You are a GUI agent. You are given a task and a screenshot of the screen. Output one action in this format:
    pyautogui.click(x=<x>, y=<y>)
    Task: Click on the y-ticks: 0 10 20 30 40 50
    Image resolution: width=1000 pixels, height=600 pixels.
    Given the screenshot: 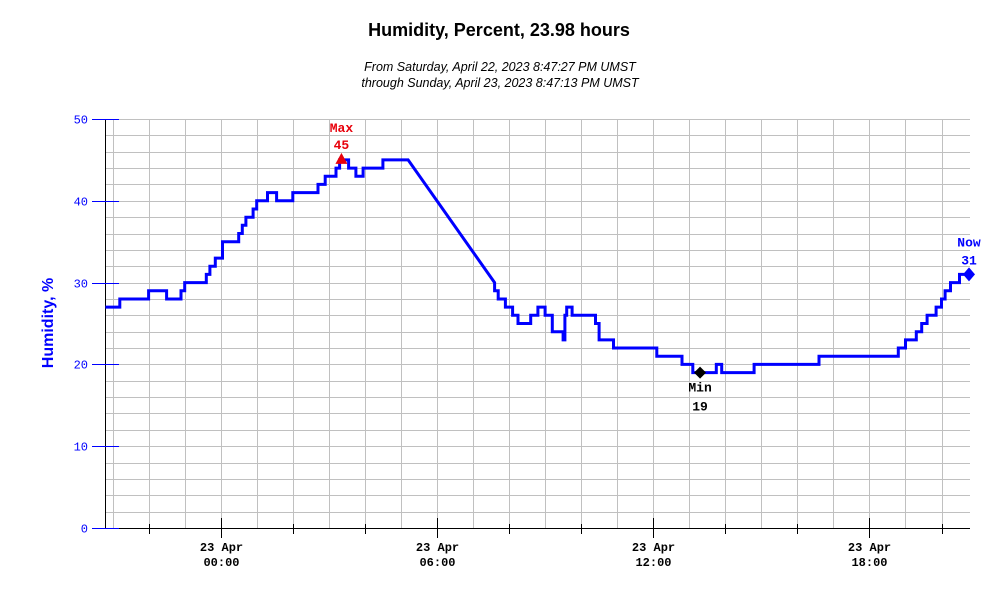 What is the action you would take?
    pyautogui.click(x=96, y=325)
    